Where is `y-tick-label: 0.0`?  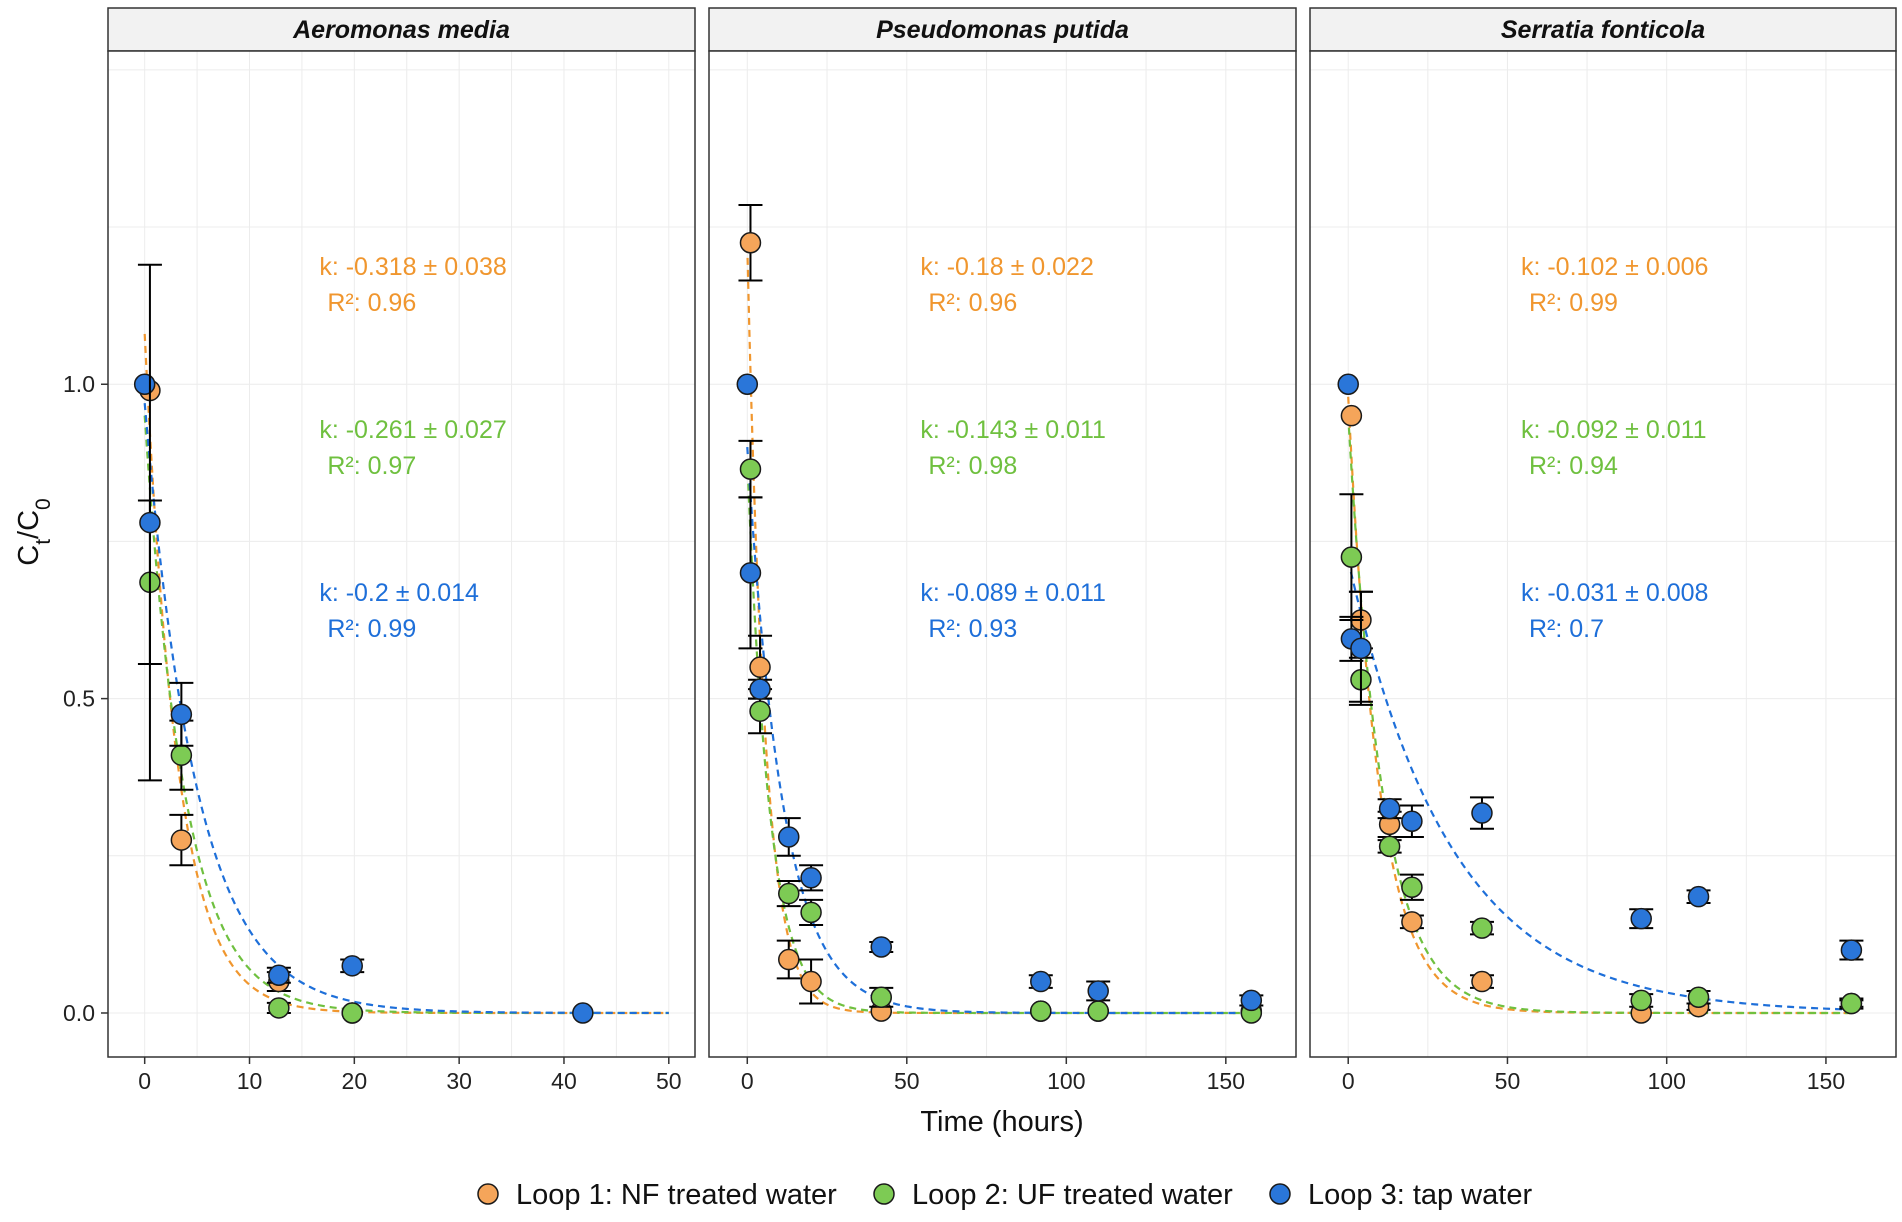 y-tick-label: 0.0 is located at coordinates (79, 1013).